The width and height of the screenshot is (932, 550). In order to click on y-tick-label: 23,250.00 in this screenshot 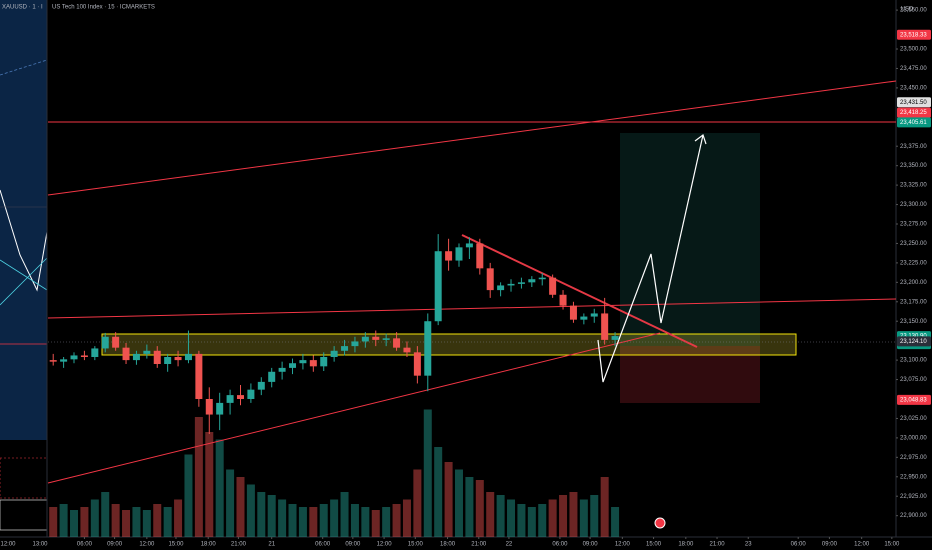, I will do `click(913, 244)`.